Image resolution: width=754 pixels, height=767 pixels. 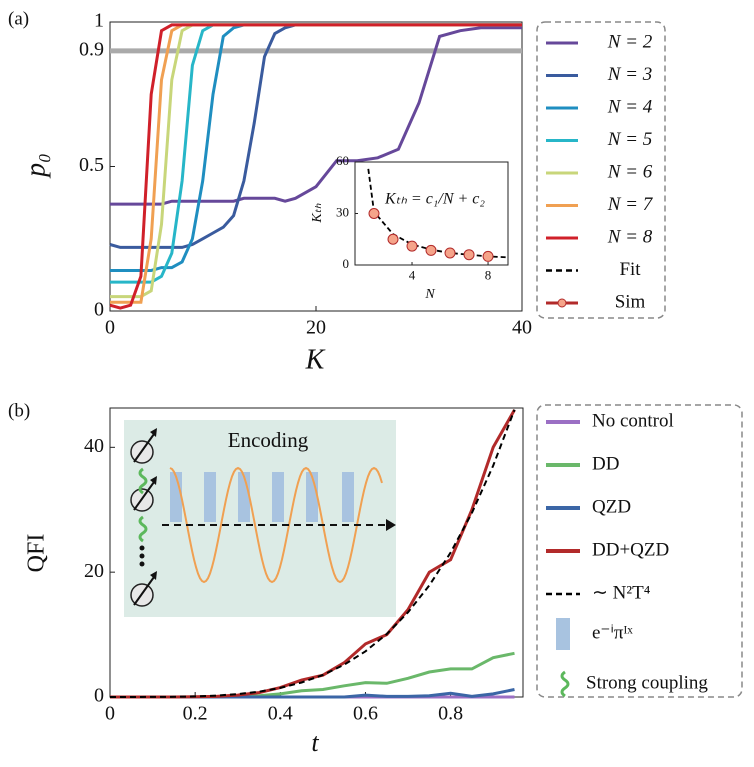 What do you see at coordinates (630, 269) in the screenshot?
I see `legend-label: Fit` at bounding box center [630, 269].